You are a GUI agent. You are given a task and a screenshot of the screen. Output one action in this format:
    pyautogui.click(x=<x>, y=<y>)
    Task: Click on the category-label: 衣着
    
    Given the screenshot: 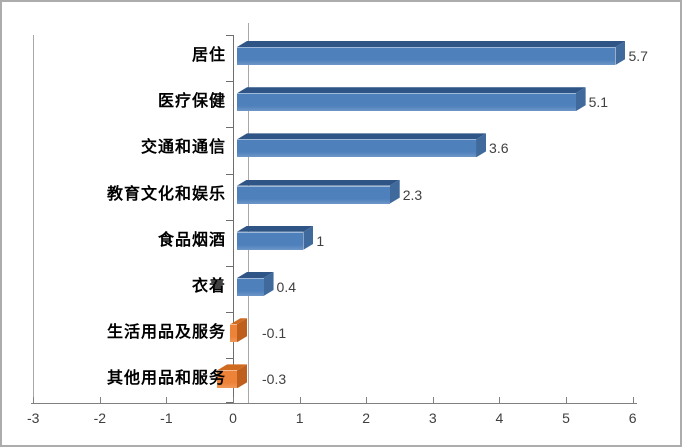 What is the action you would take?
    pyautogui.click(x=208, y=286)
    